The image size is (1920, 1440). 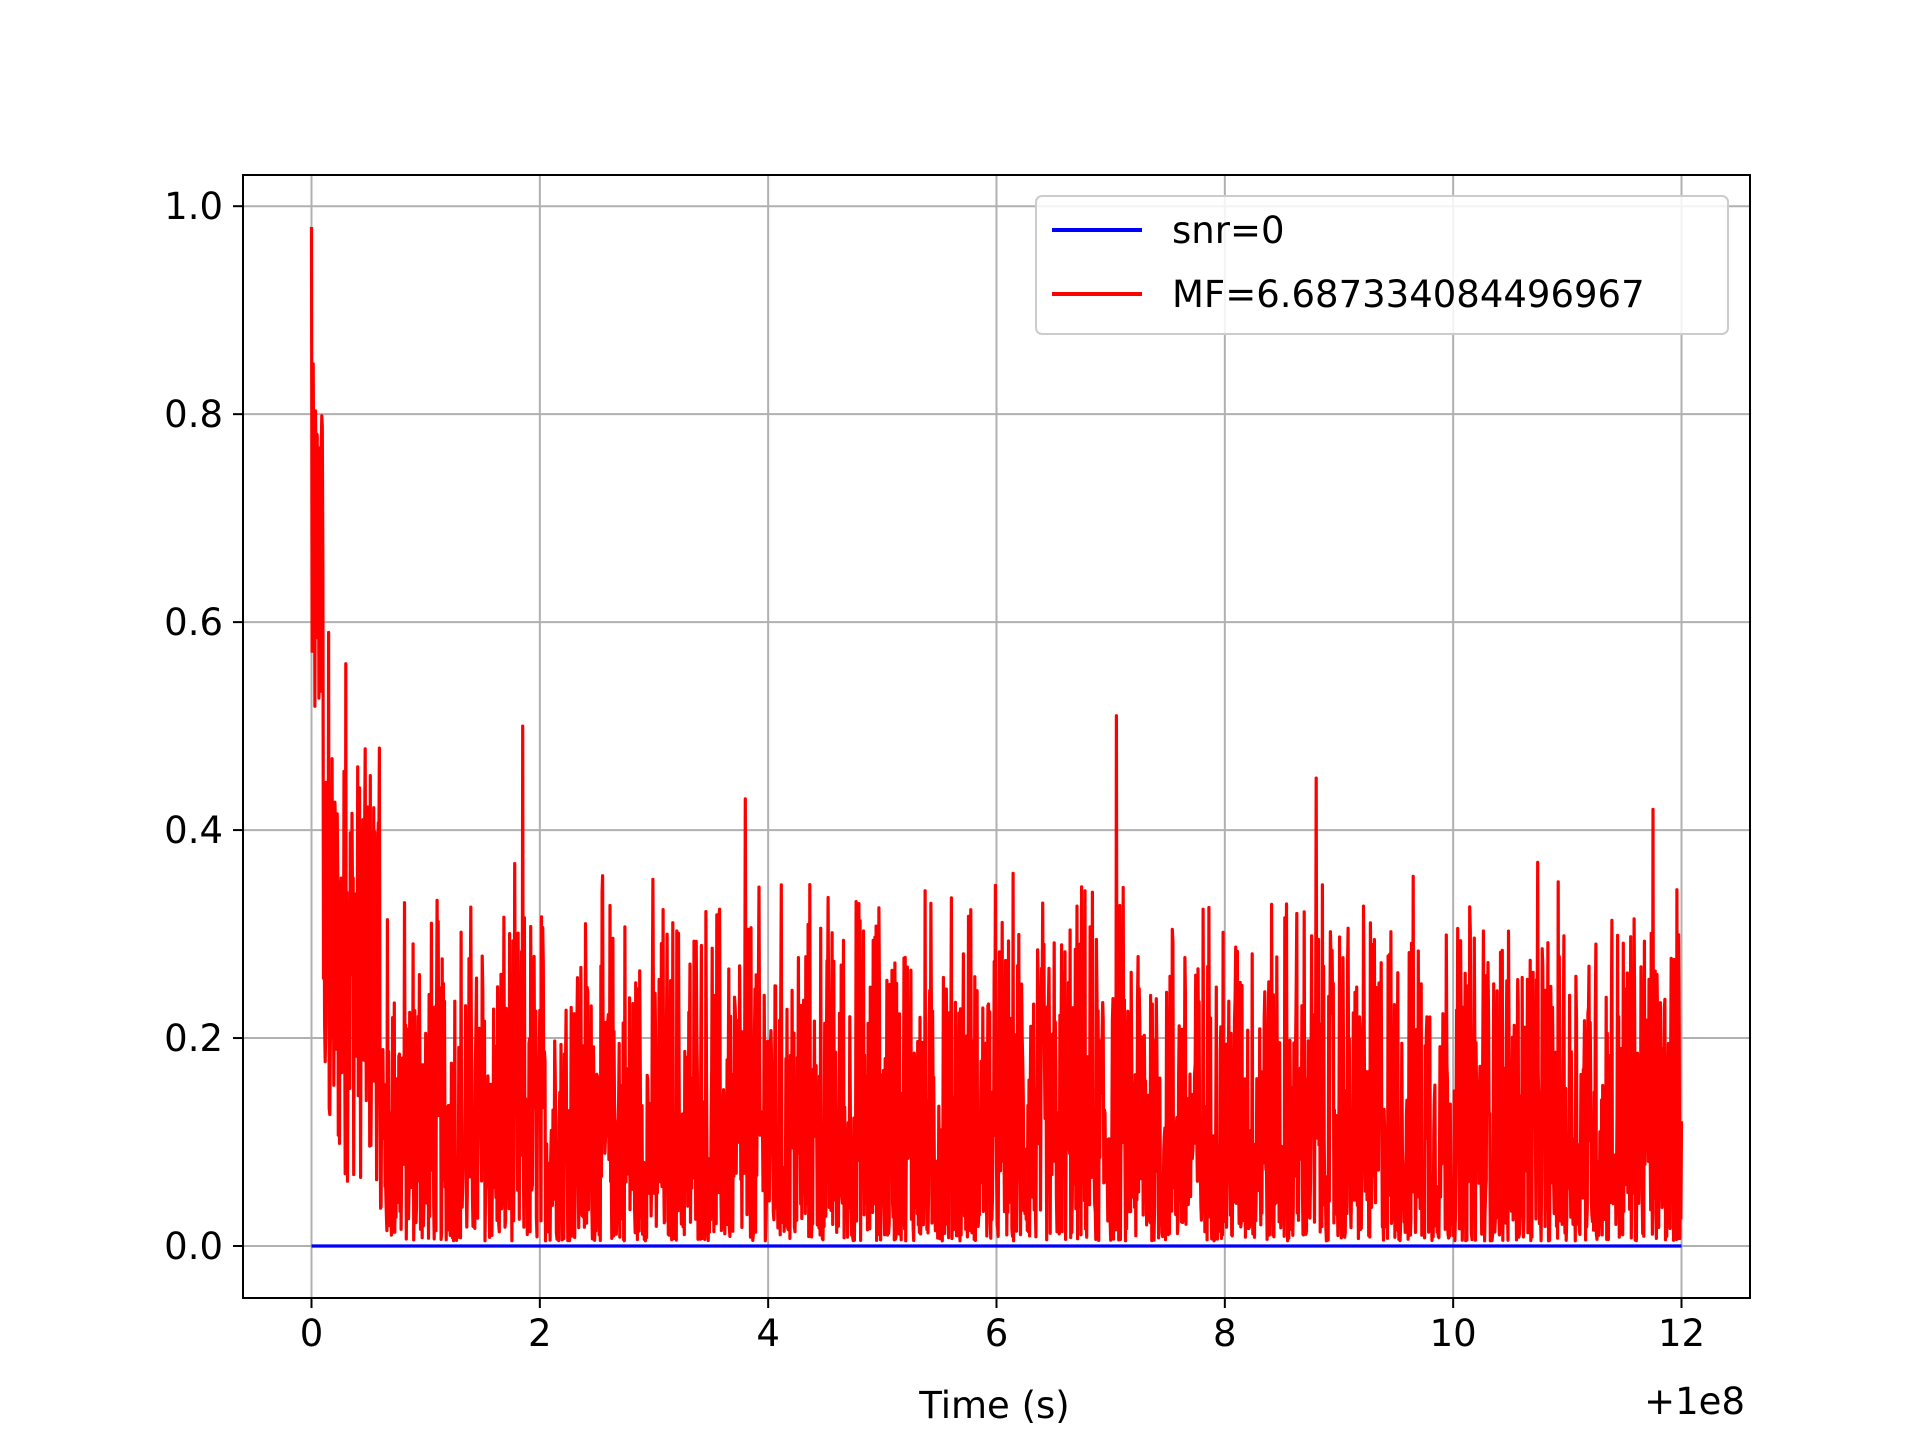 What do you see at coordinates (1453, 1333) in the screenshot?
I see `x-tick-label: 10` at bounding box center [1453, 1333].